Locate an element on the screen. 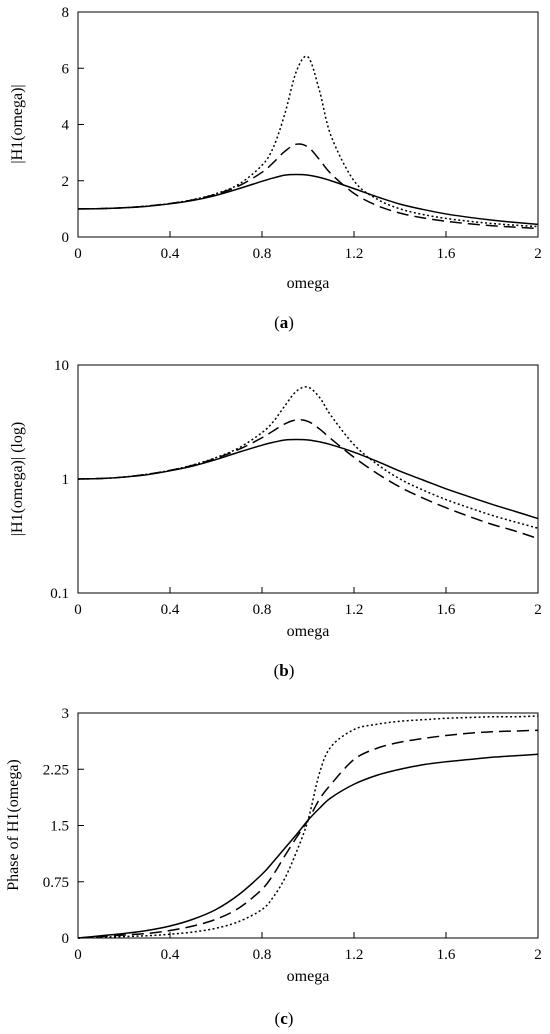  x-tick-label-a: 1.6 is located at coordinates (446, 254).